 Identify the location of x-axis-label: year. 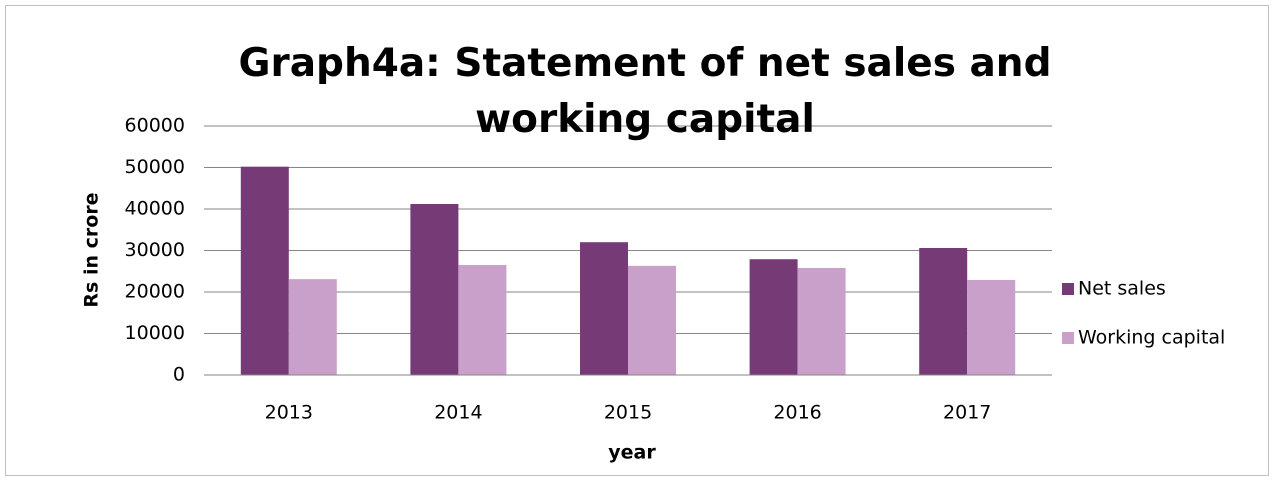
(632, 453).